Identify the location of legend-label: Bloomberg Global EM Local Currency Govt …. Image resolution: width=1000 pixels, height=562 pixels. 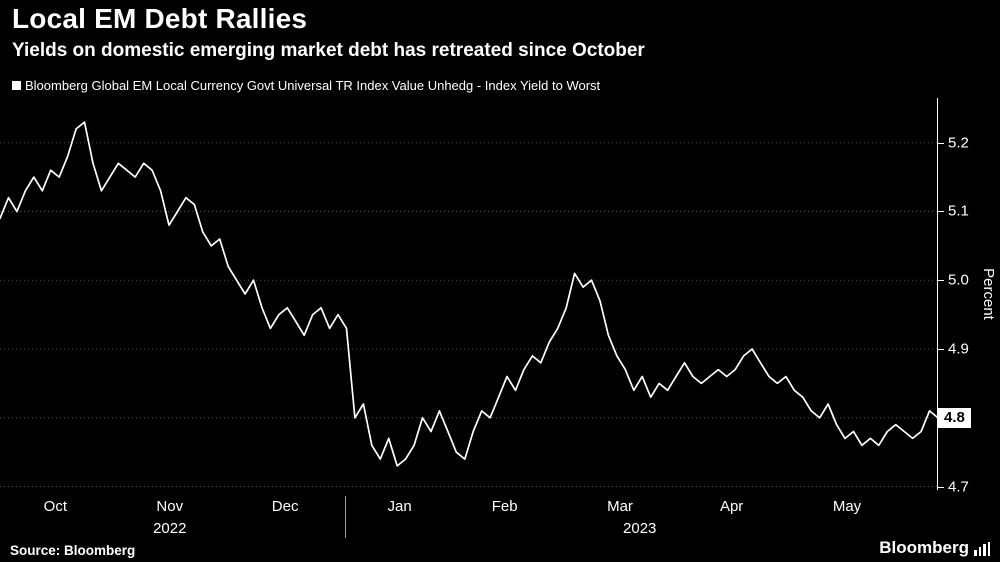
(313, 85).